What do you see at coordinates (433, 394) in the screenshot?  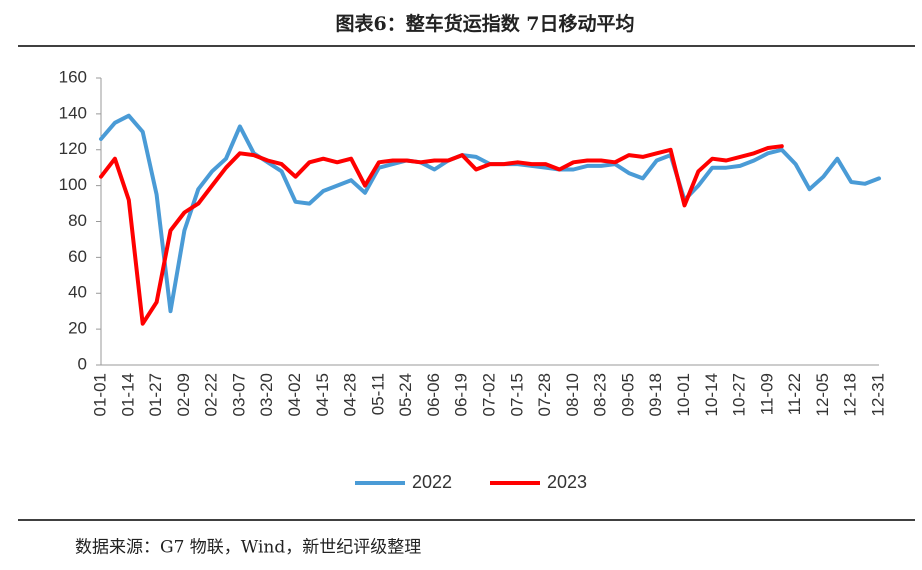 I see `x-tick-label: 06-06` at bounding box center [433, 394].